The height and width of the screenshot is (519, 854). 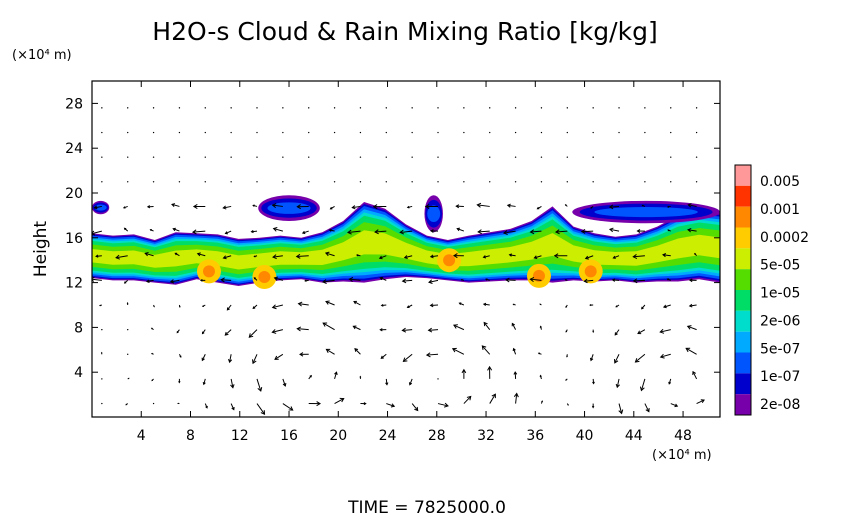 I want to click on y-tick-label: 4, so click(x=78, y=373).